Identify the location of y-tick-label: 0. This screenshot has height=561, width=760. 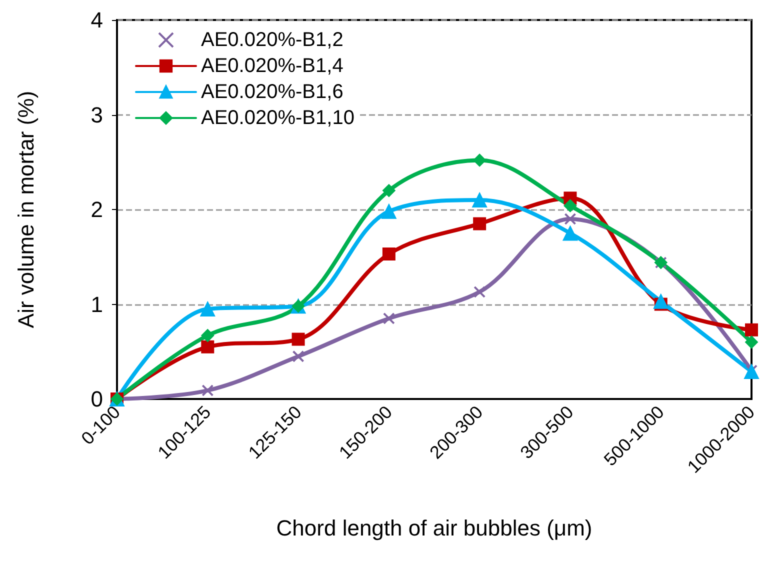
(96, 399).